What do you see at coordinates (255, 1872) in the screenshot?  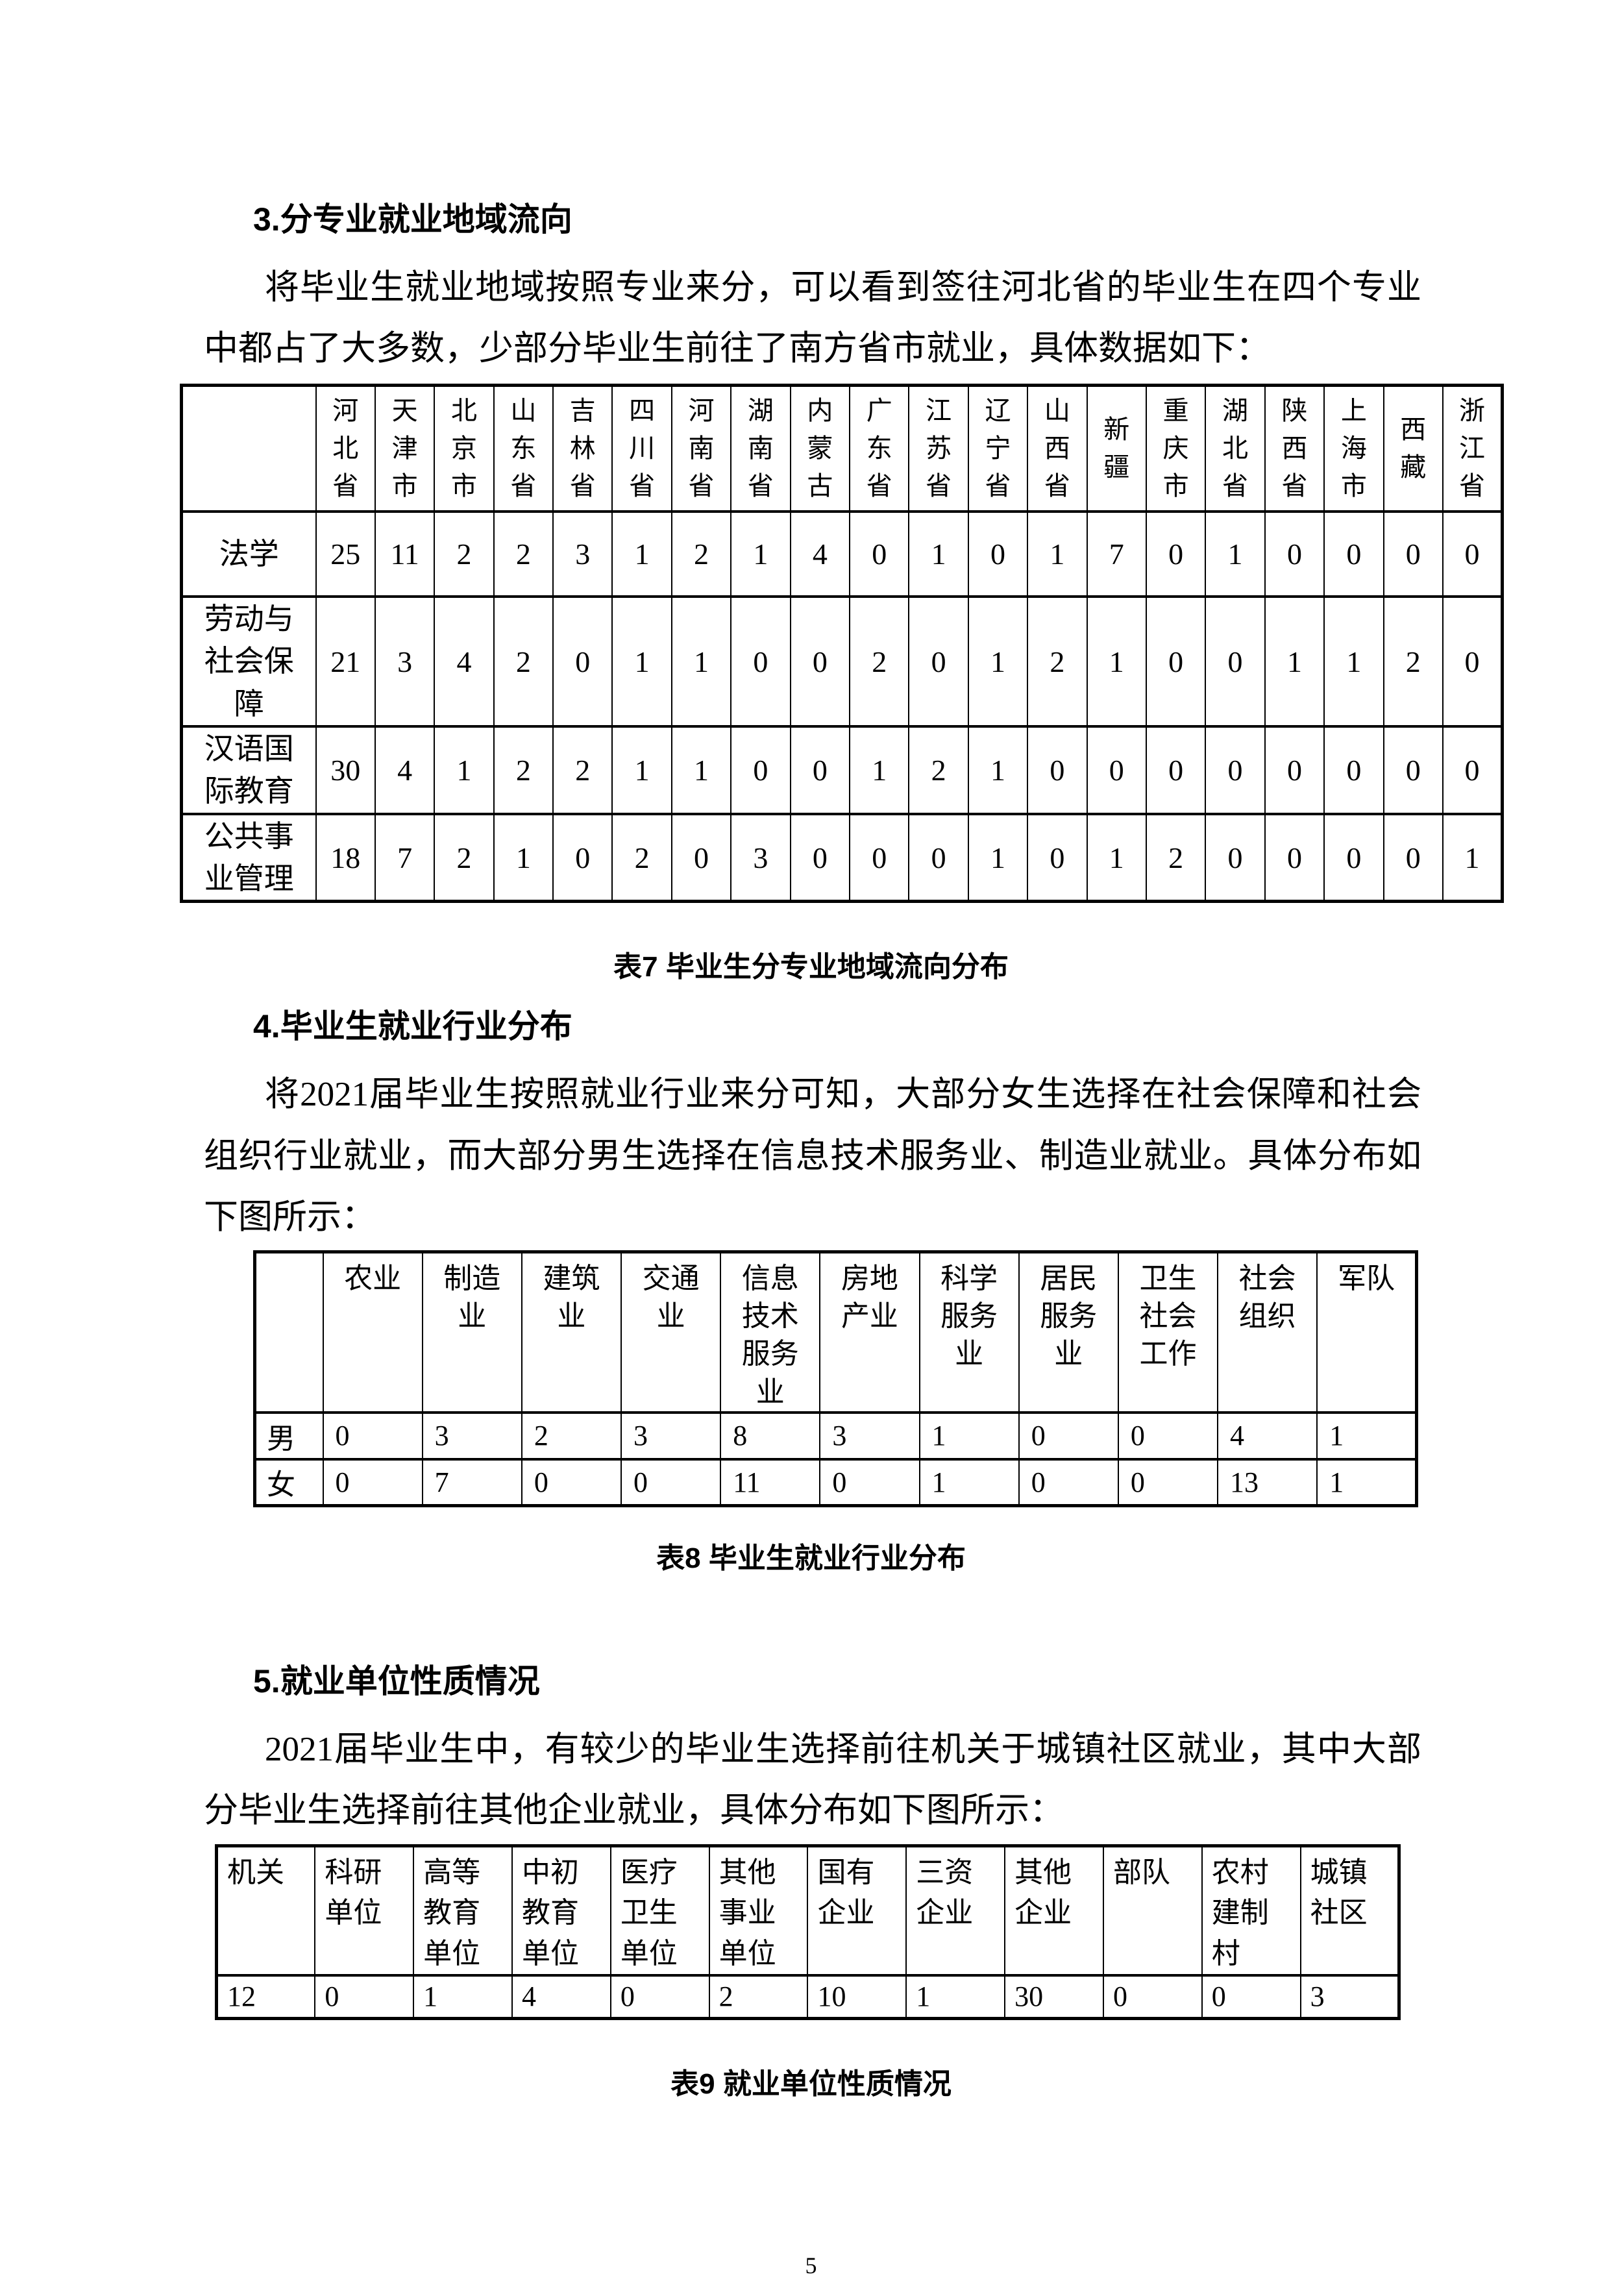 I see `column-header-label: 机关` at bounding box center [255, 1872].